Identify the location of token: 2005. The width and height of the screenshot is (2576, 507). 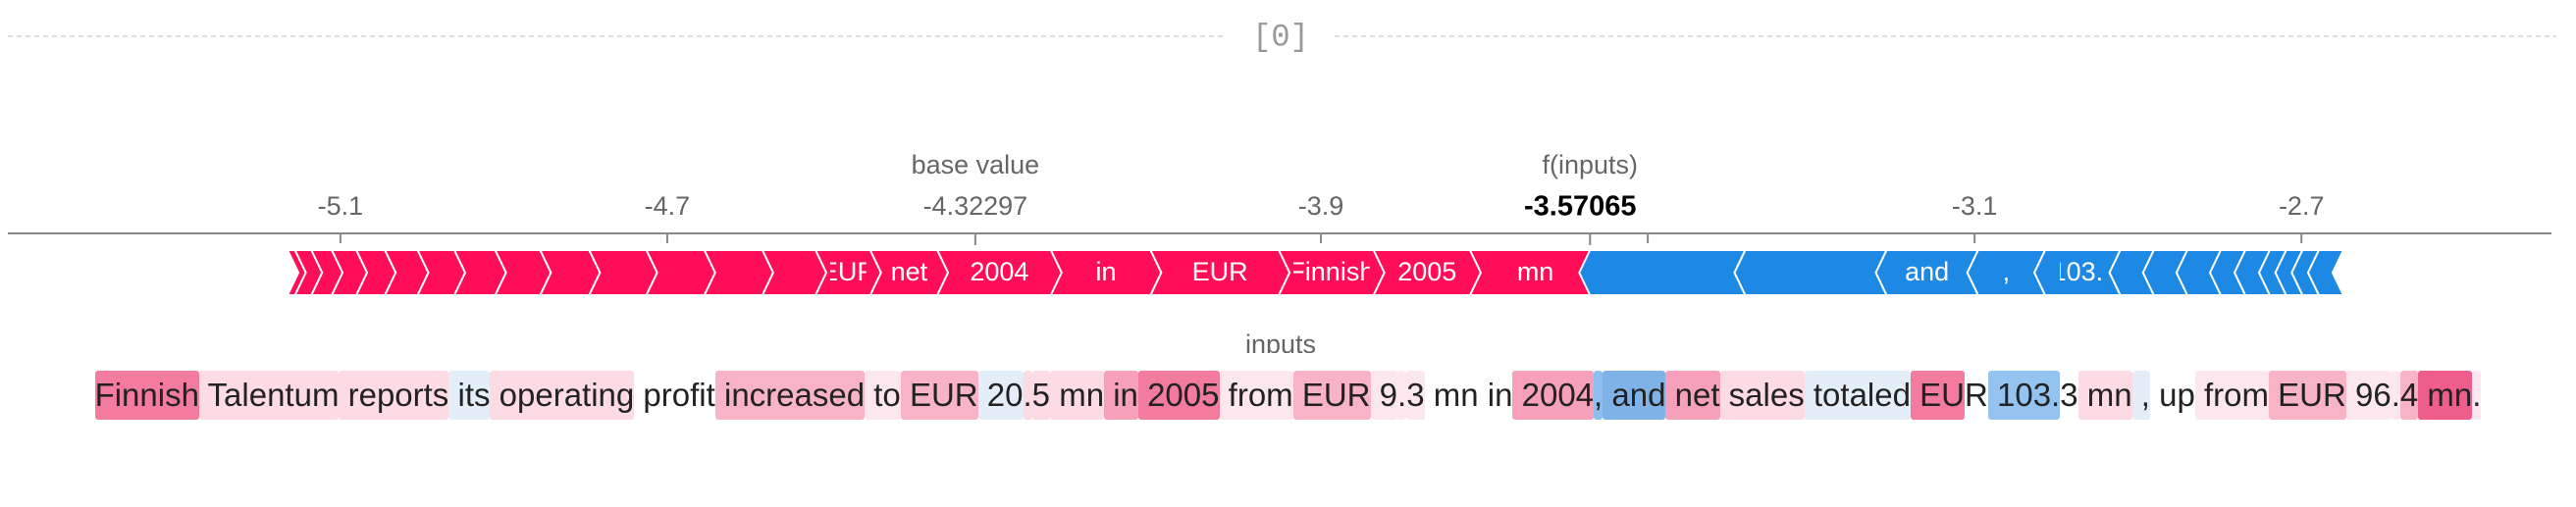
(1178, 396).